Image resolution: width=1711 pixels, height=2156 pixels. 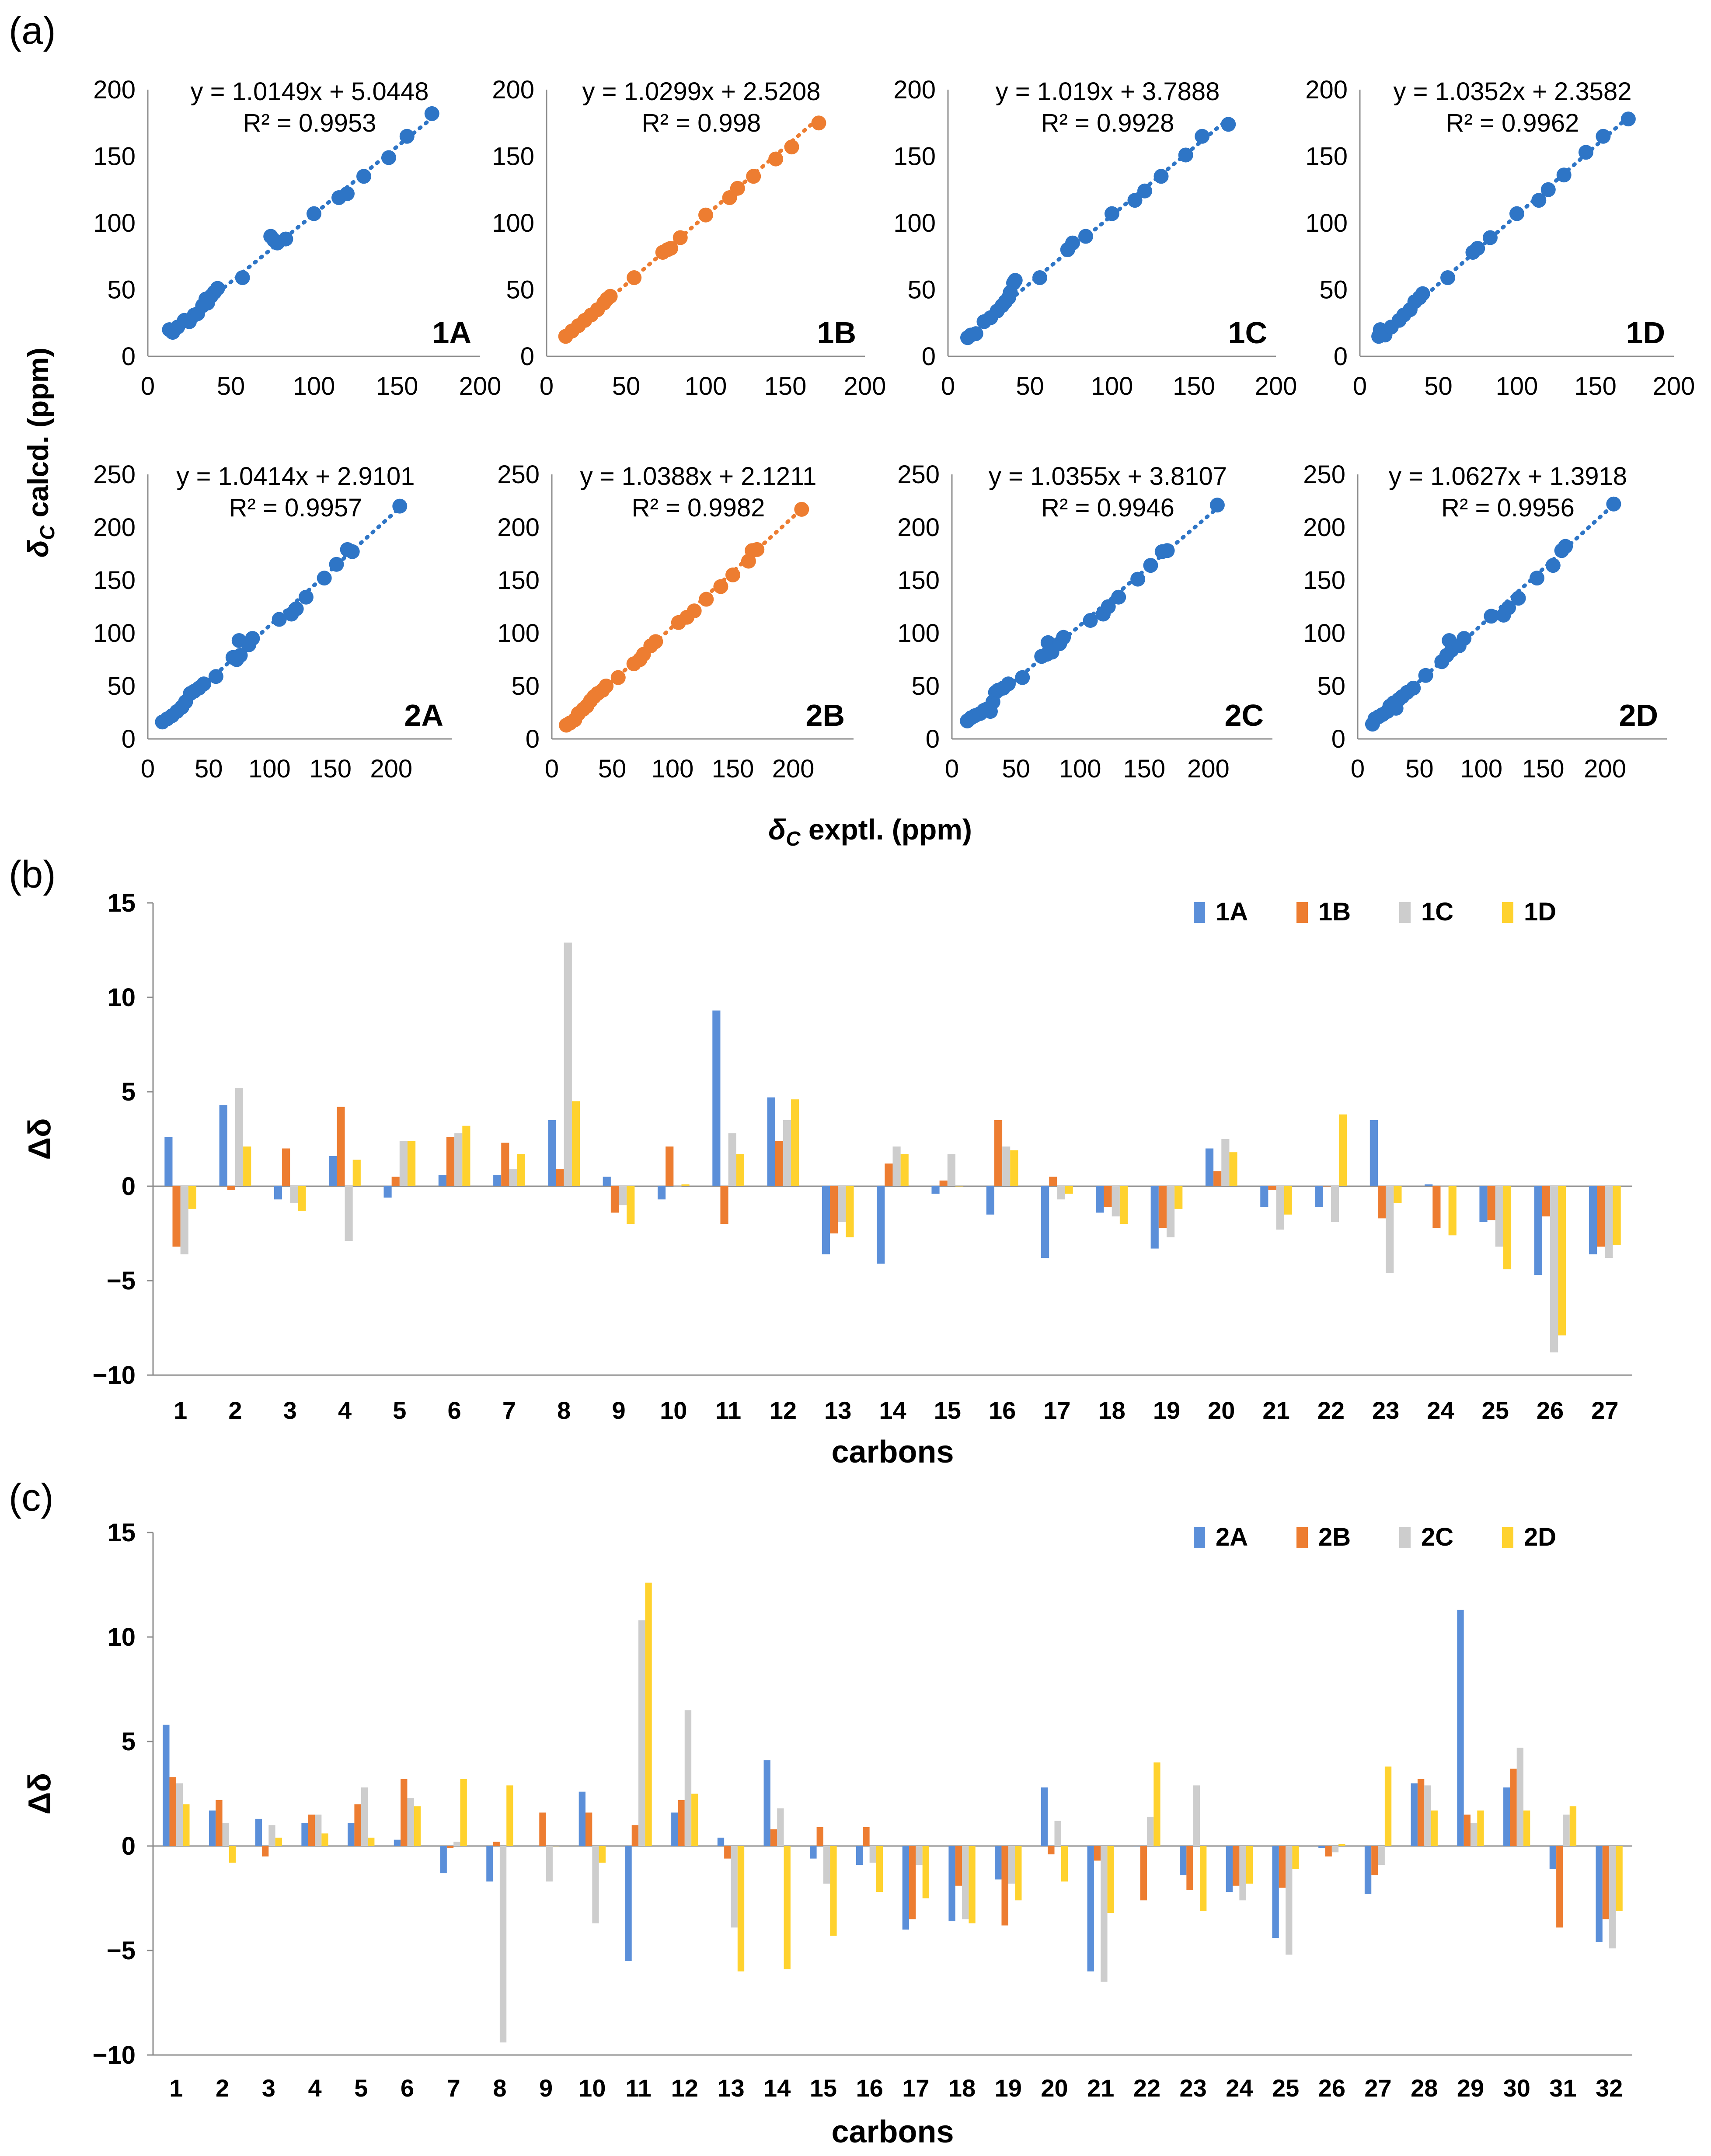 What do you see at coordinates (1609, 2088) in the screenshot?
I see `category-label: 32` at bounding box center [1609, 2088].